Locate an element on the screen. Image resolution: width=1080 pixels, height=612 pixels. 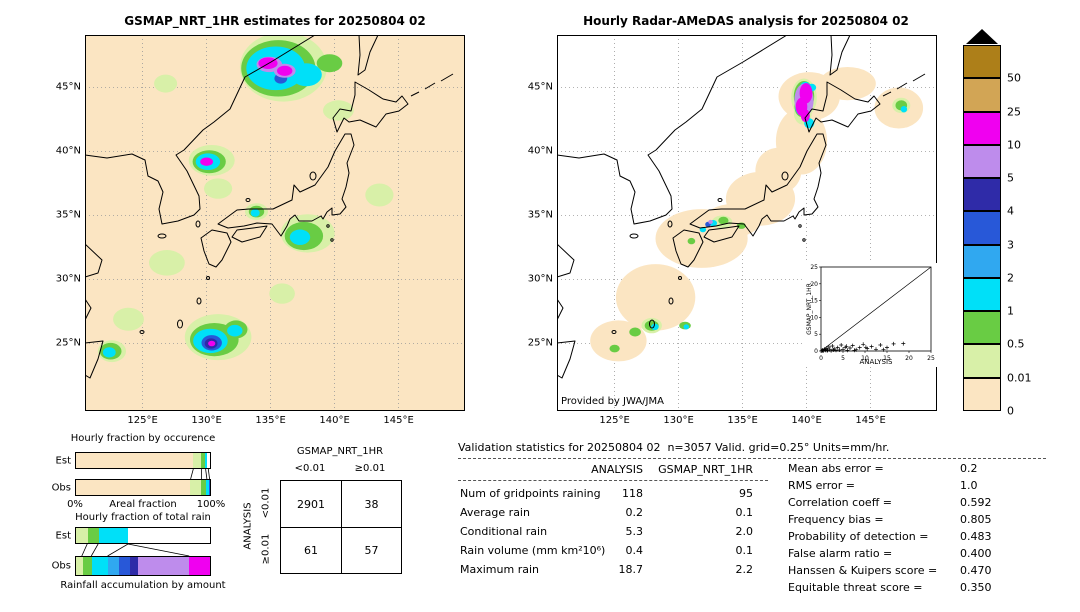
areal-axis-100: 100% is located at coordinates (211, 504).